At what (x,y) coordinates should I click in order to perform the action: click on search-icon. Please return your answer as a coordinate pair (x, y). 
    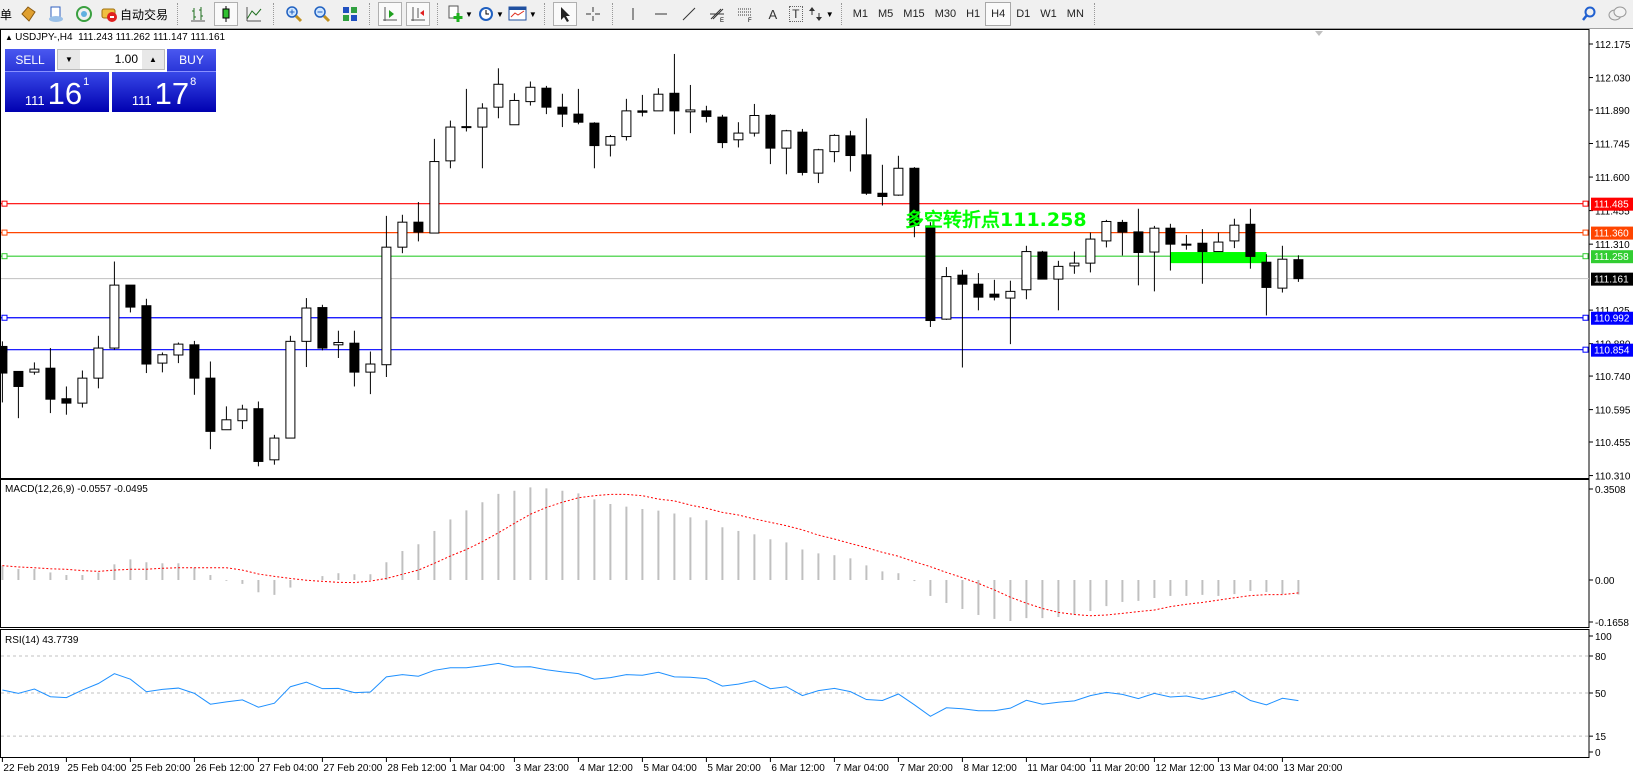
    Looking at the image, I should click on (1589, 14).